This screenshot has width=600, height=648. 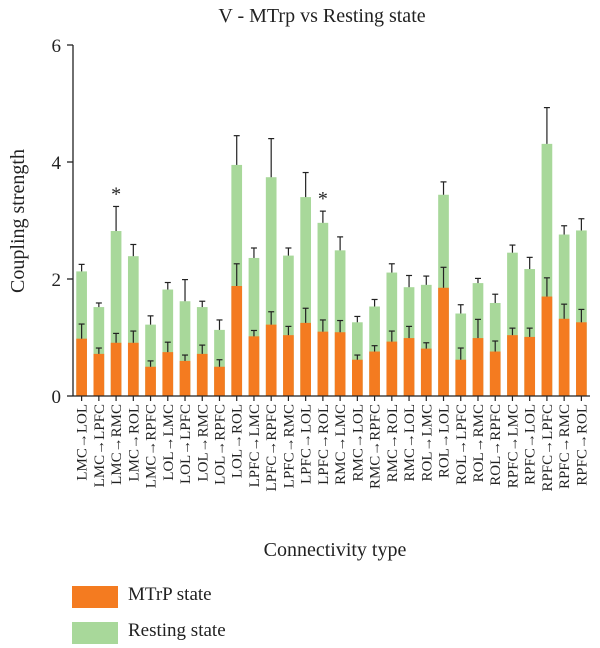 What do you see at coordinates (100, 445) in the screenshot?
I see `x-tick-label: LMC→LPFC` at bounding box center [100, 445].